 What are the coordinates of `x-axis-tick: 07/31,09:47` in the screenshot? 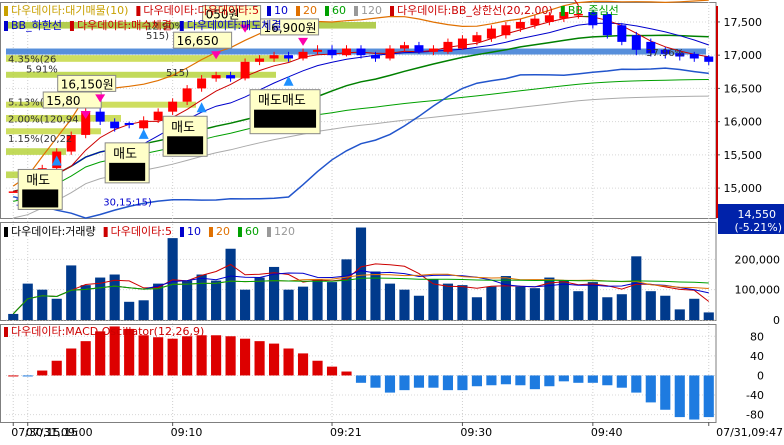 It's located at (749, 432).